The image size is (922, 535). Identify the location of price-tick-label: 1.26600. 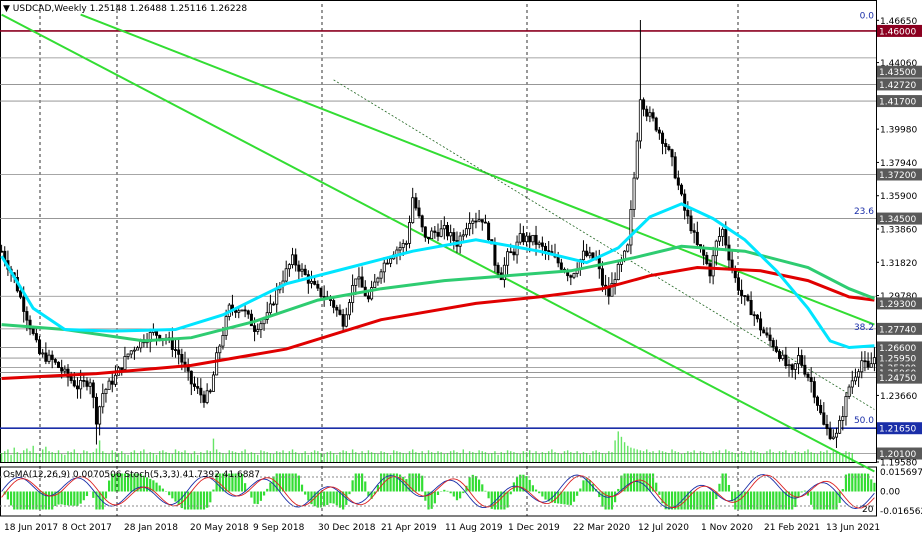
(897, 349).